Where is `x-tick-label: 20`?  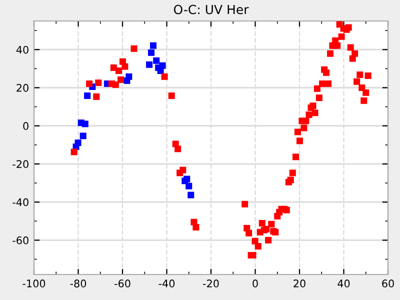 x-tick-label: 20 is located at coordinates (300, 284).